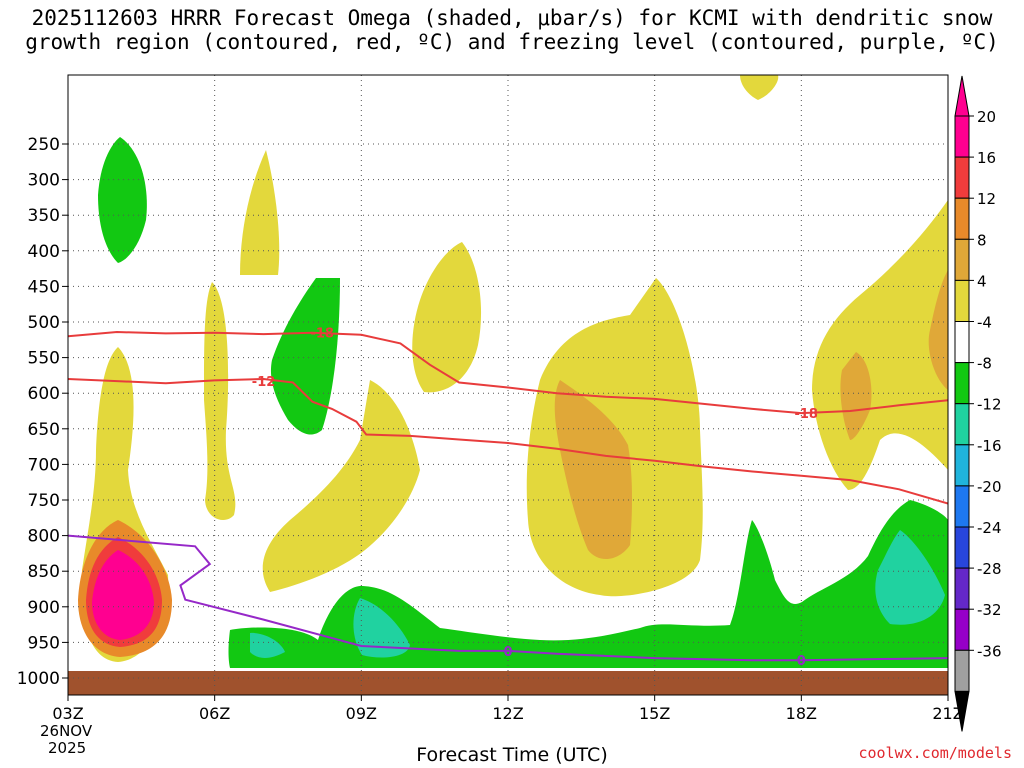 The height and width of the screenshot is (768, 1024). What do you see at coordinates (654, 713) in the screenshot?
I see `x-tick-label: 15Z` at bounding box center [654, 713].